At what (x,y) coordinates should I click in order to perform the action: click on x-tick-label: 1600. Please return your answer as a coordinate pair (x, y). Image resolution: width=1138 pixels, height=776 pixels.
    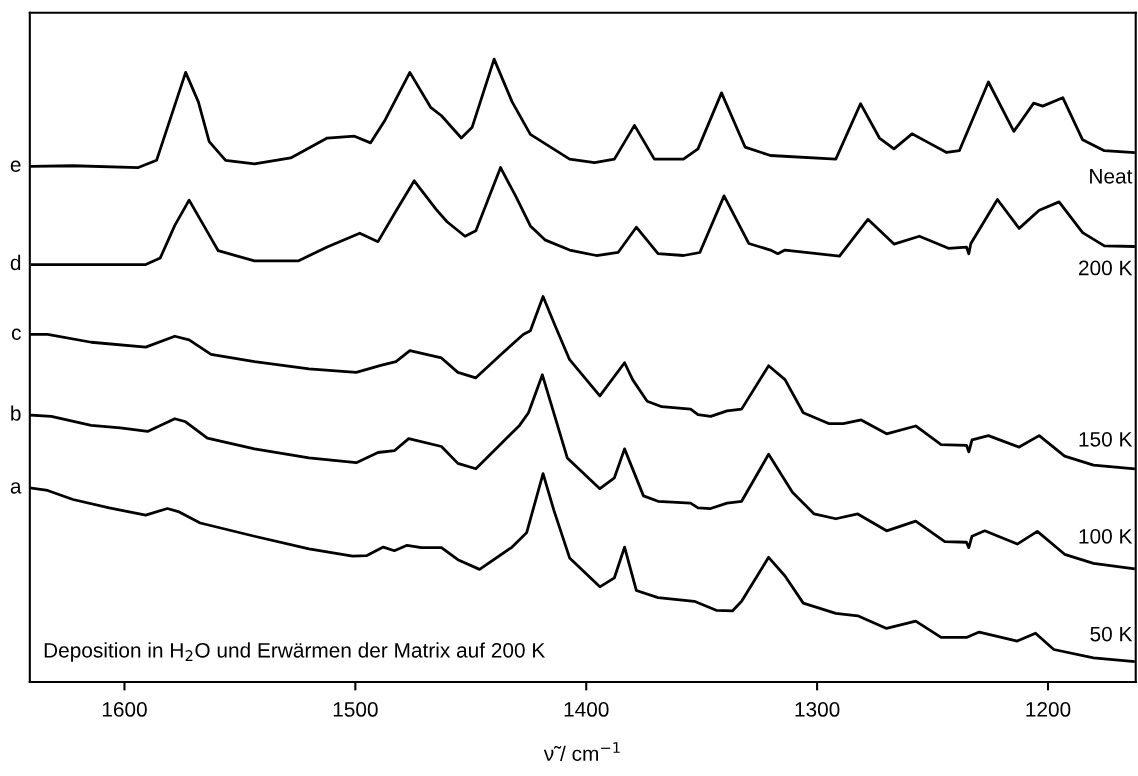
    Looking at the image, I should click on (124, 709).